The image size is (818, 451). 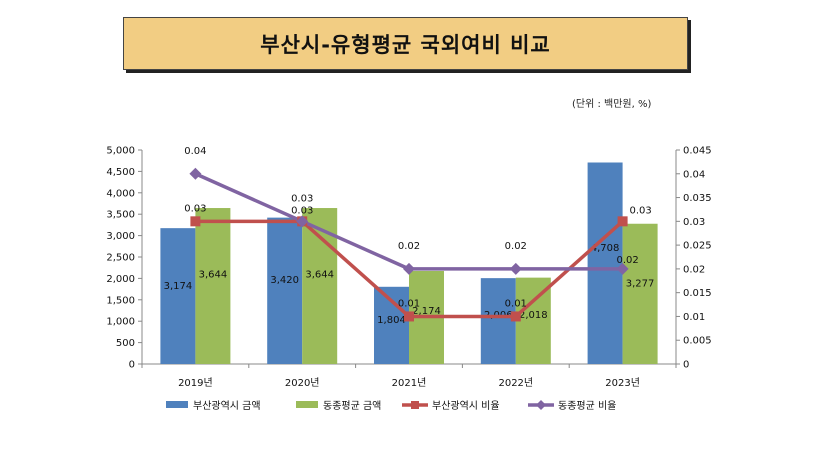 I want to click on unit-note: (단위 : 백만원, %), so click(x=612, y=104).